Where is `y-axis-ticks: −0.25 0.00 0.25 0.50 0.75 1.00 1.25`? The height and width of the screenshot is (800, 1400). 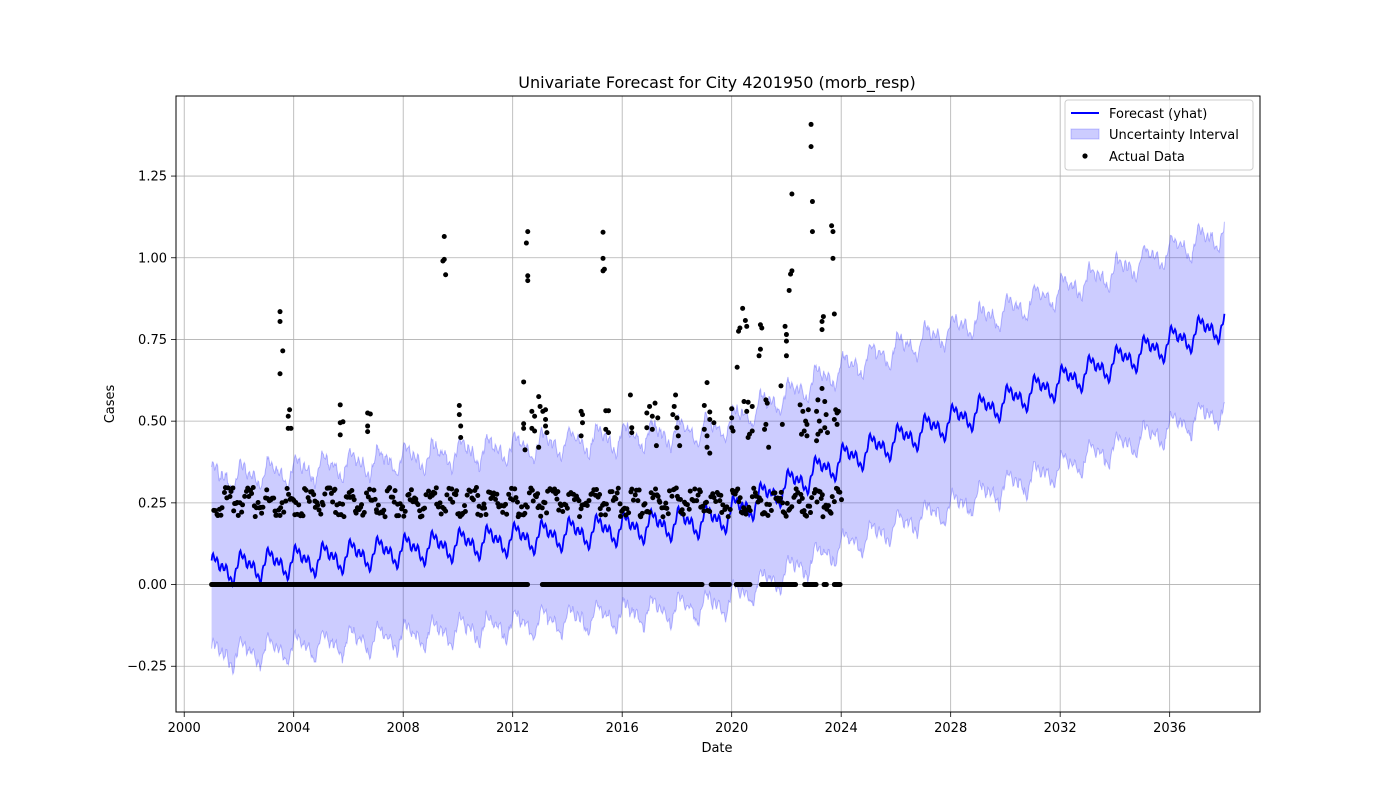 y-axis-ticks: −0.25 0.00 0.25 0.50 0.75 1.00 1.25 is located at coordinates (151, 422).